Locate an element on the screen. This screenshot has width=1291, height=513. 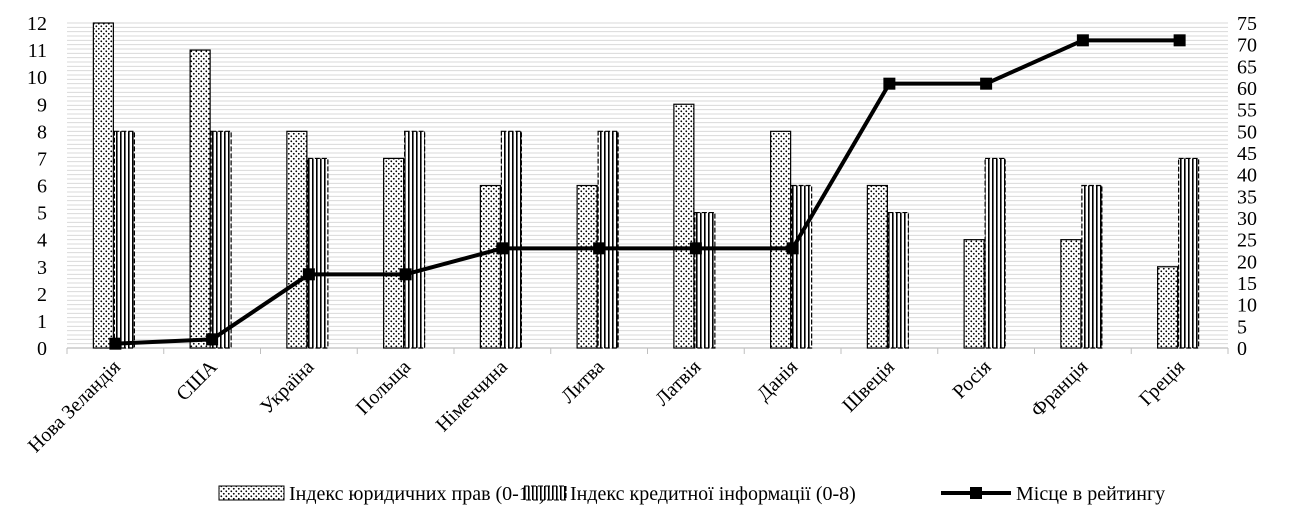
y-left-tick-label: 10 is located at coordinates (37, 78).